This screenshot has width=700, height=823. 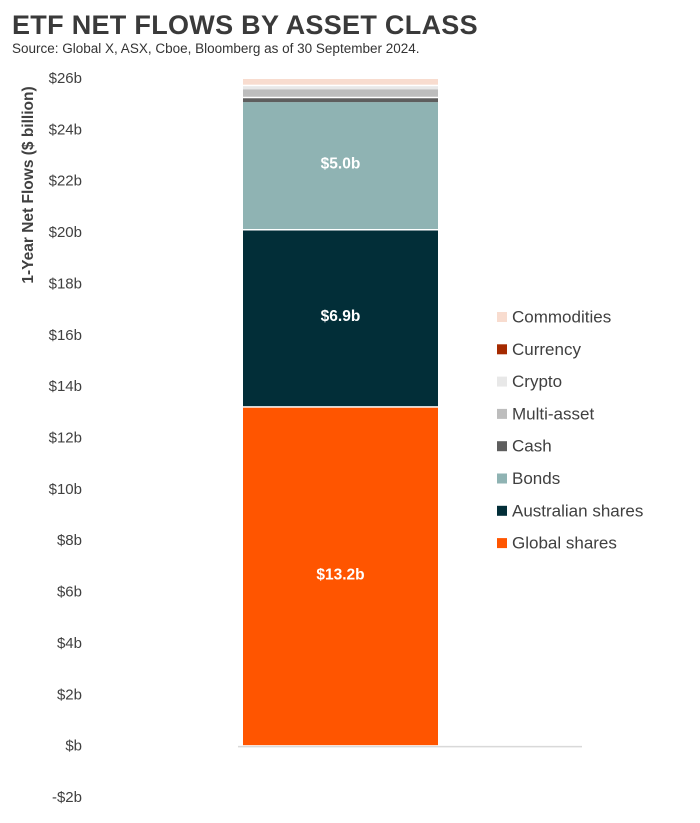 I want to click on data-label-bonds: $5.0b, so click(x=341, y=163).